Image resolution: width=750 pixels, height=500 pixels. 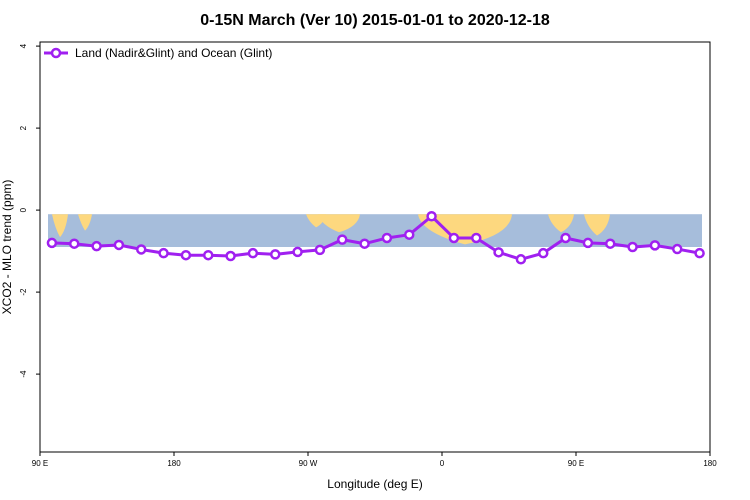 I want to click on x-axis: 90 E 180 90 W 0 90 E 180, so click(x=374, y=460).